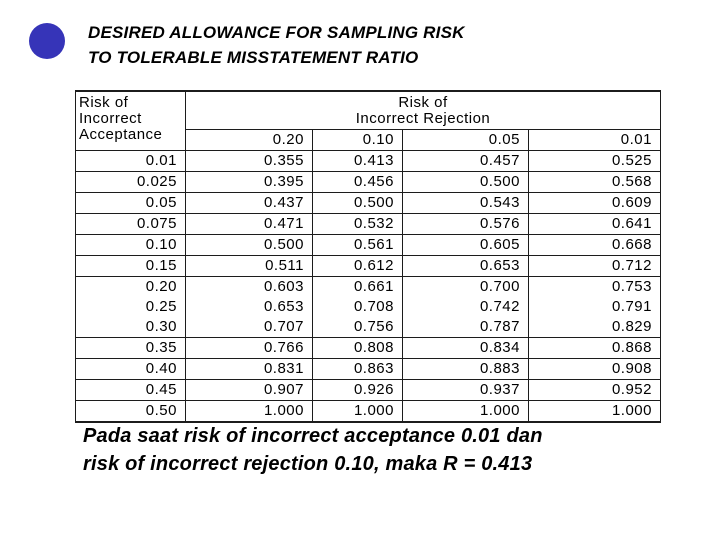 The image size is (720, 540). I want to click on table-row: 0.075 0.471 0.532 0.576 0.641, so click(368, 224).